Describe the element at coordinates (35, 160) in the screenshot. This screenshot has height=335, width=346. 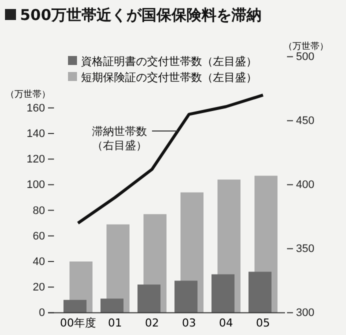
I see `y-tick-label: 120` at that location.